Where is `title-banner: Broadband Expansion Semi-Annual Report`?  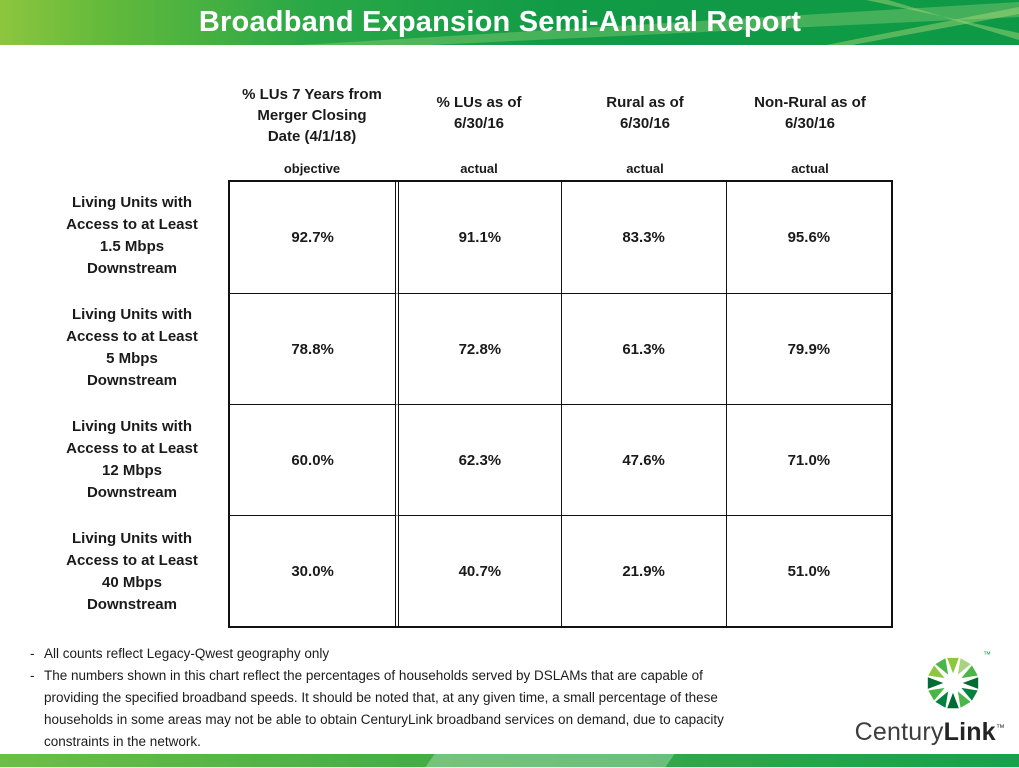
title-banner: Broadband Expansion Semi-Annual Report is located at coordinates (509, 22).